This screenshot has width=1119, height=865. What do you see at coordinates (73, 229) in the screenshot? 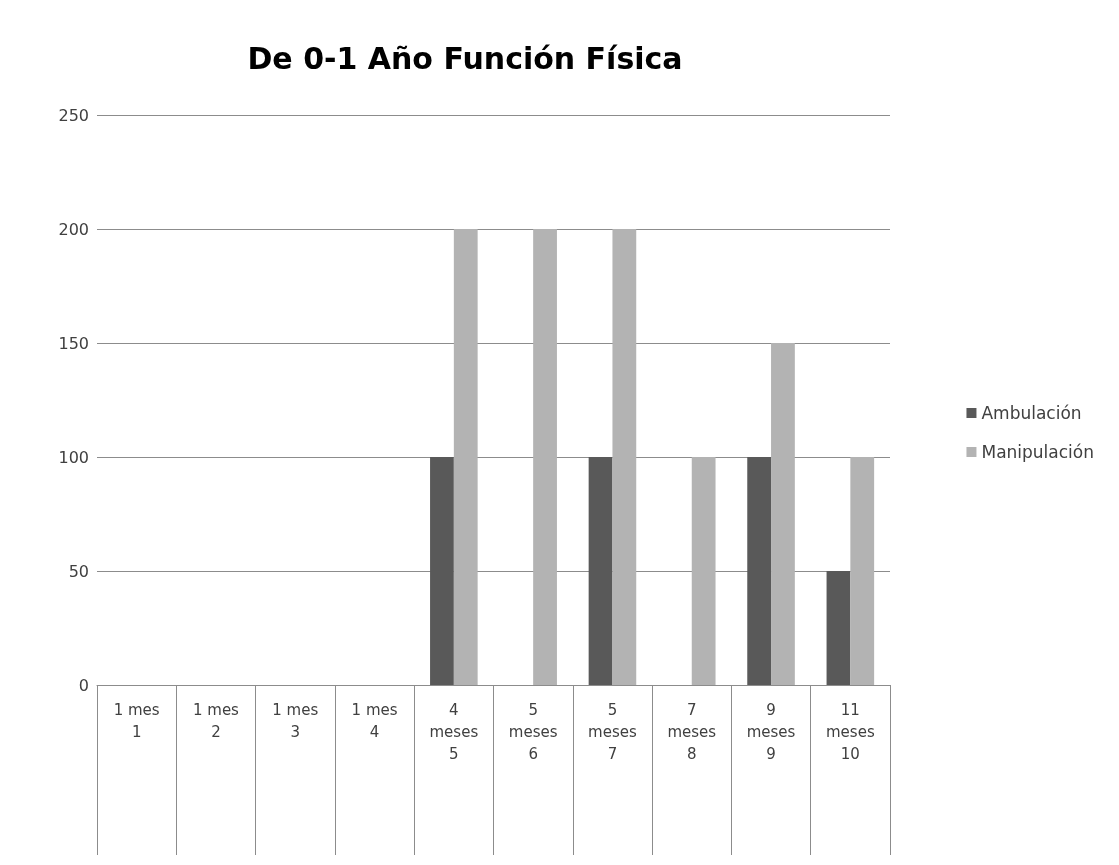
I see `y-tick-label: 200` at bounding box center [73, 229].